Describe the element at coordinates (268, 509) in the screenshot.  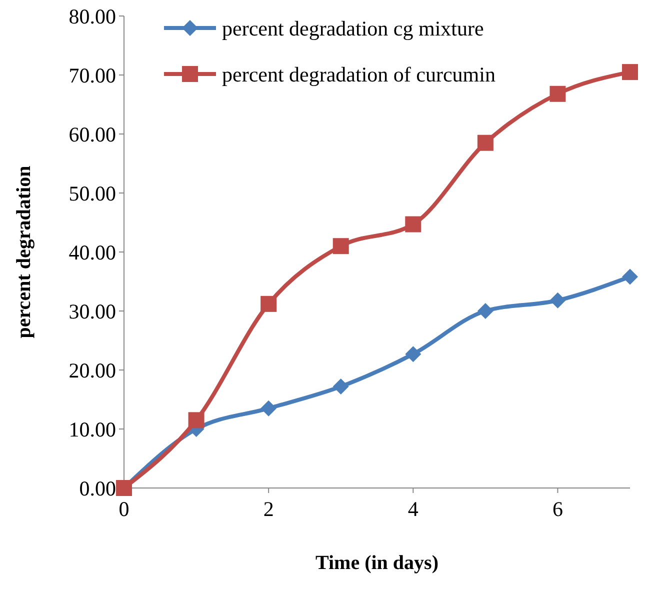
I see `x-tick-label: 2` at that location.